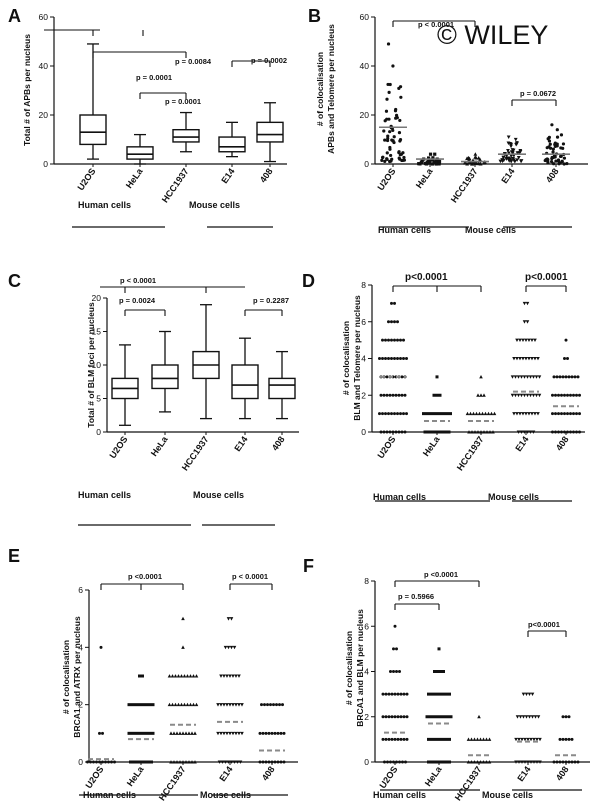  What do you see at coordinates (14, 281) in the screenshot?
I see `panel-letter: C` at bounding box center [14, 281].